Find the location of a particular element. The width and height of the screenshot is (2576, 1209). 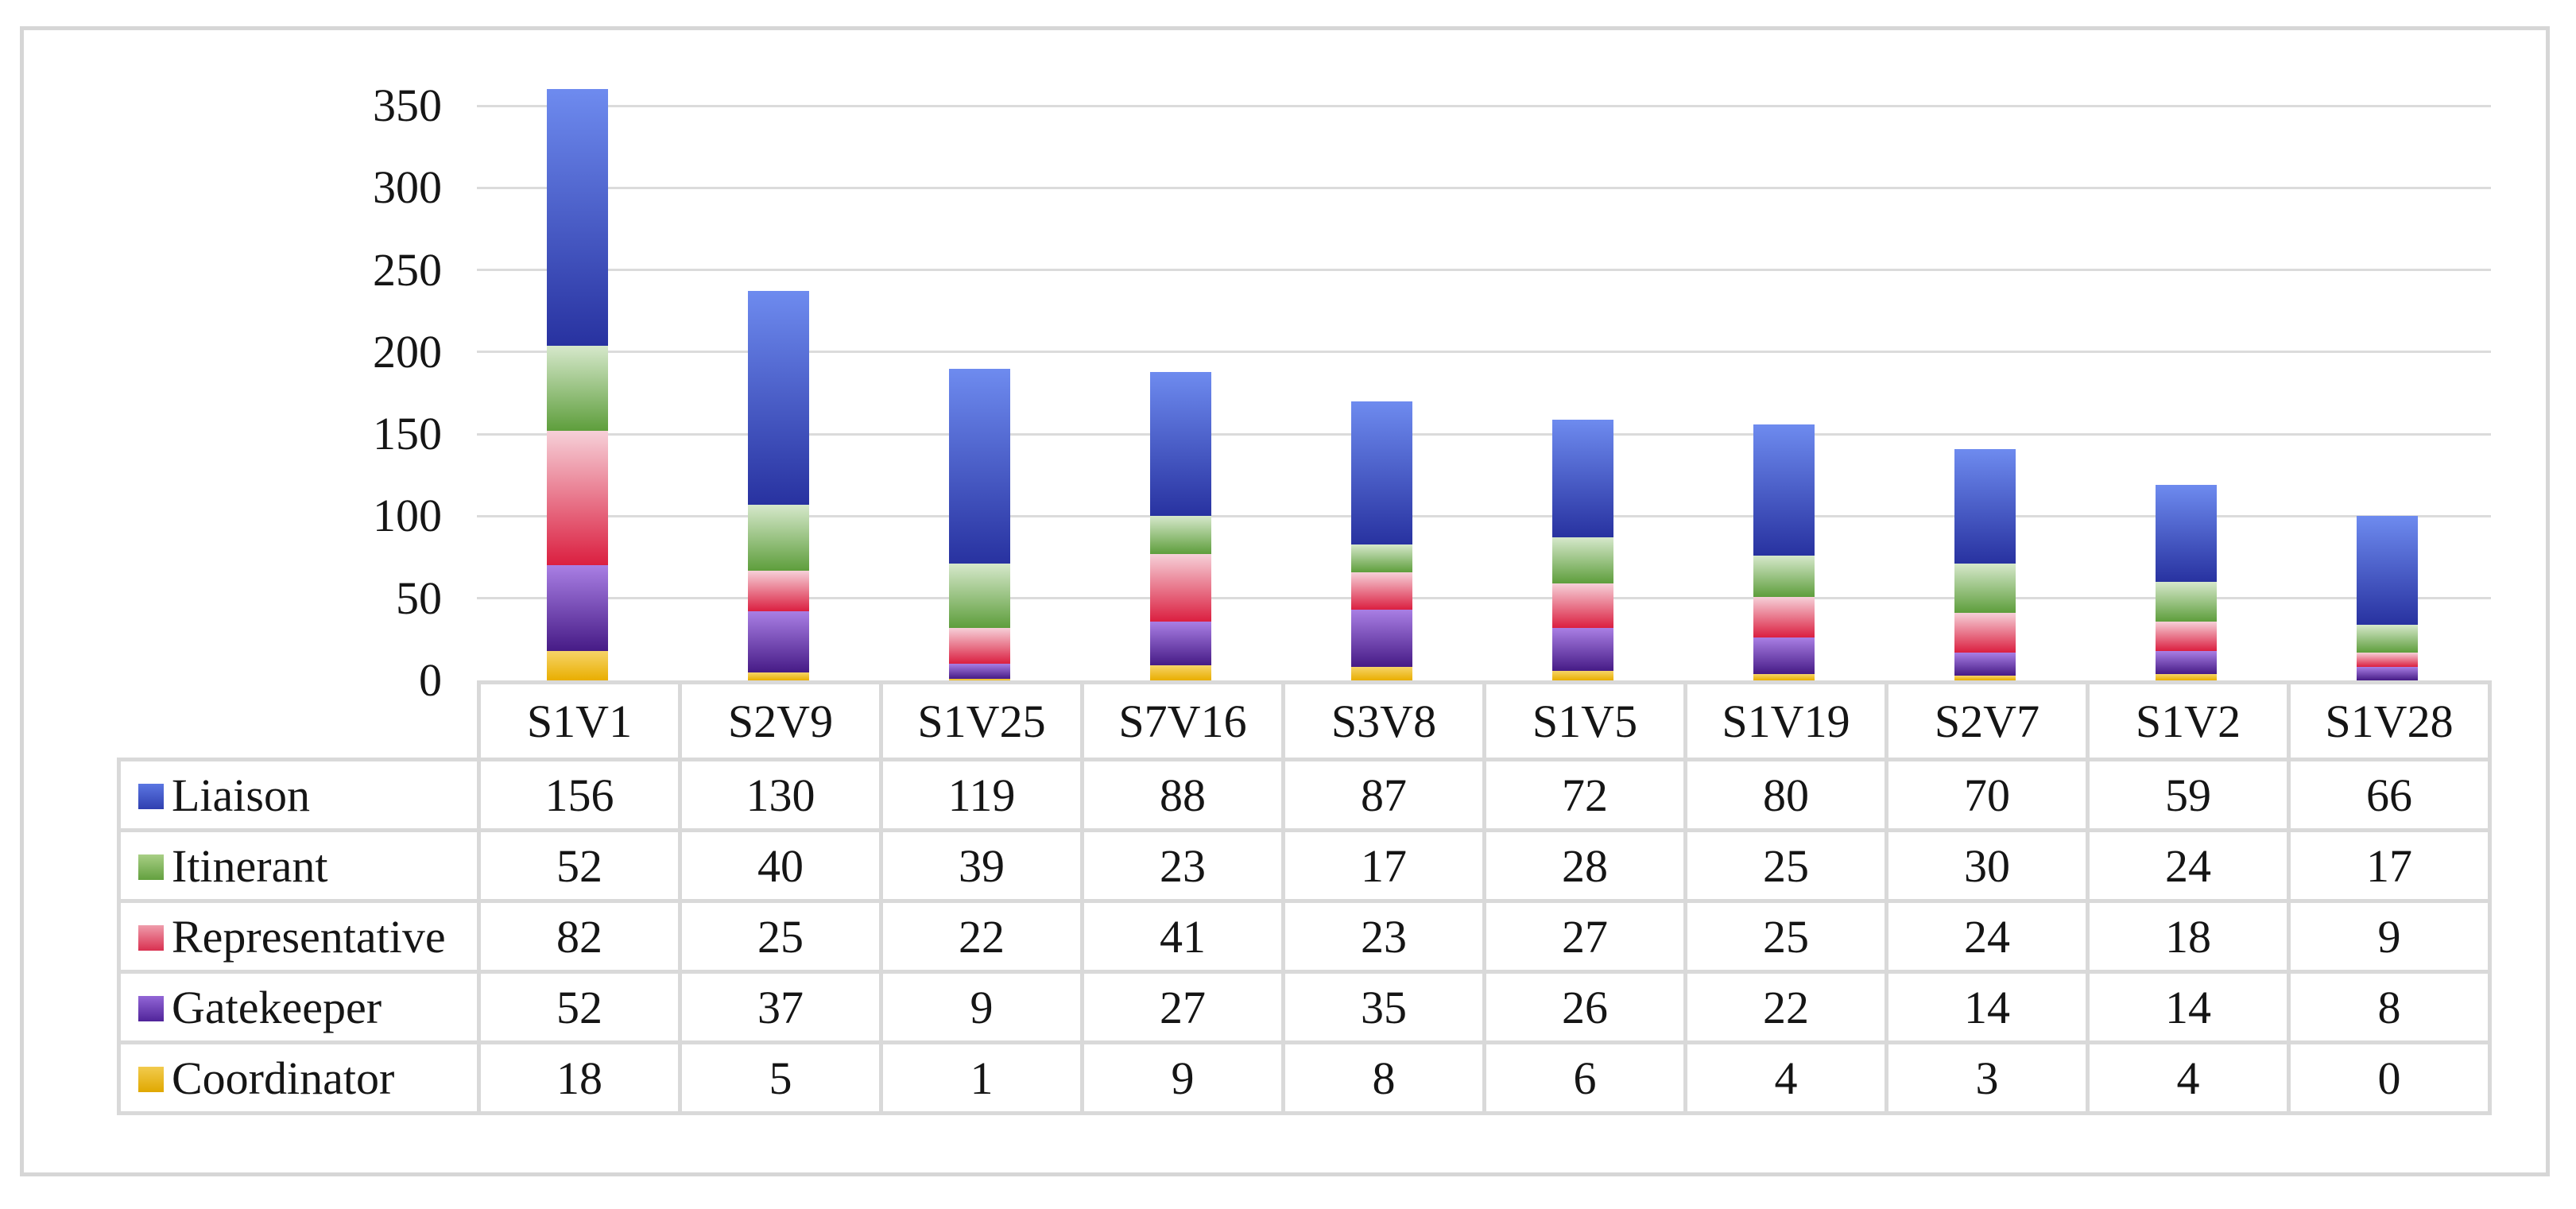

value-cell-liaison-s1v19: 80 is located at coordinates (1785, 795).